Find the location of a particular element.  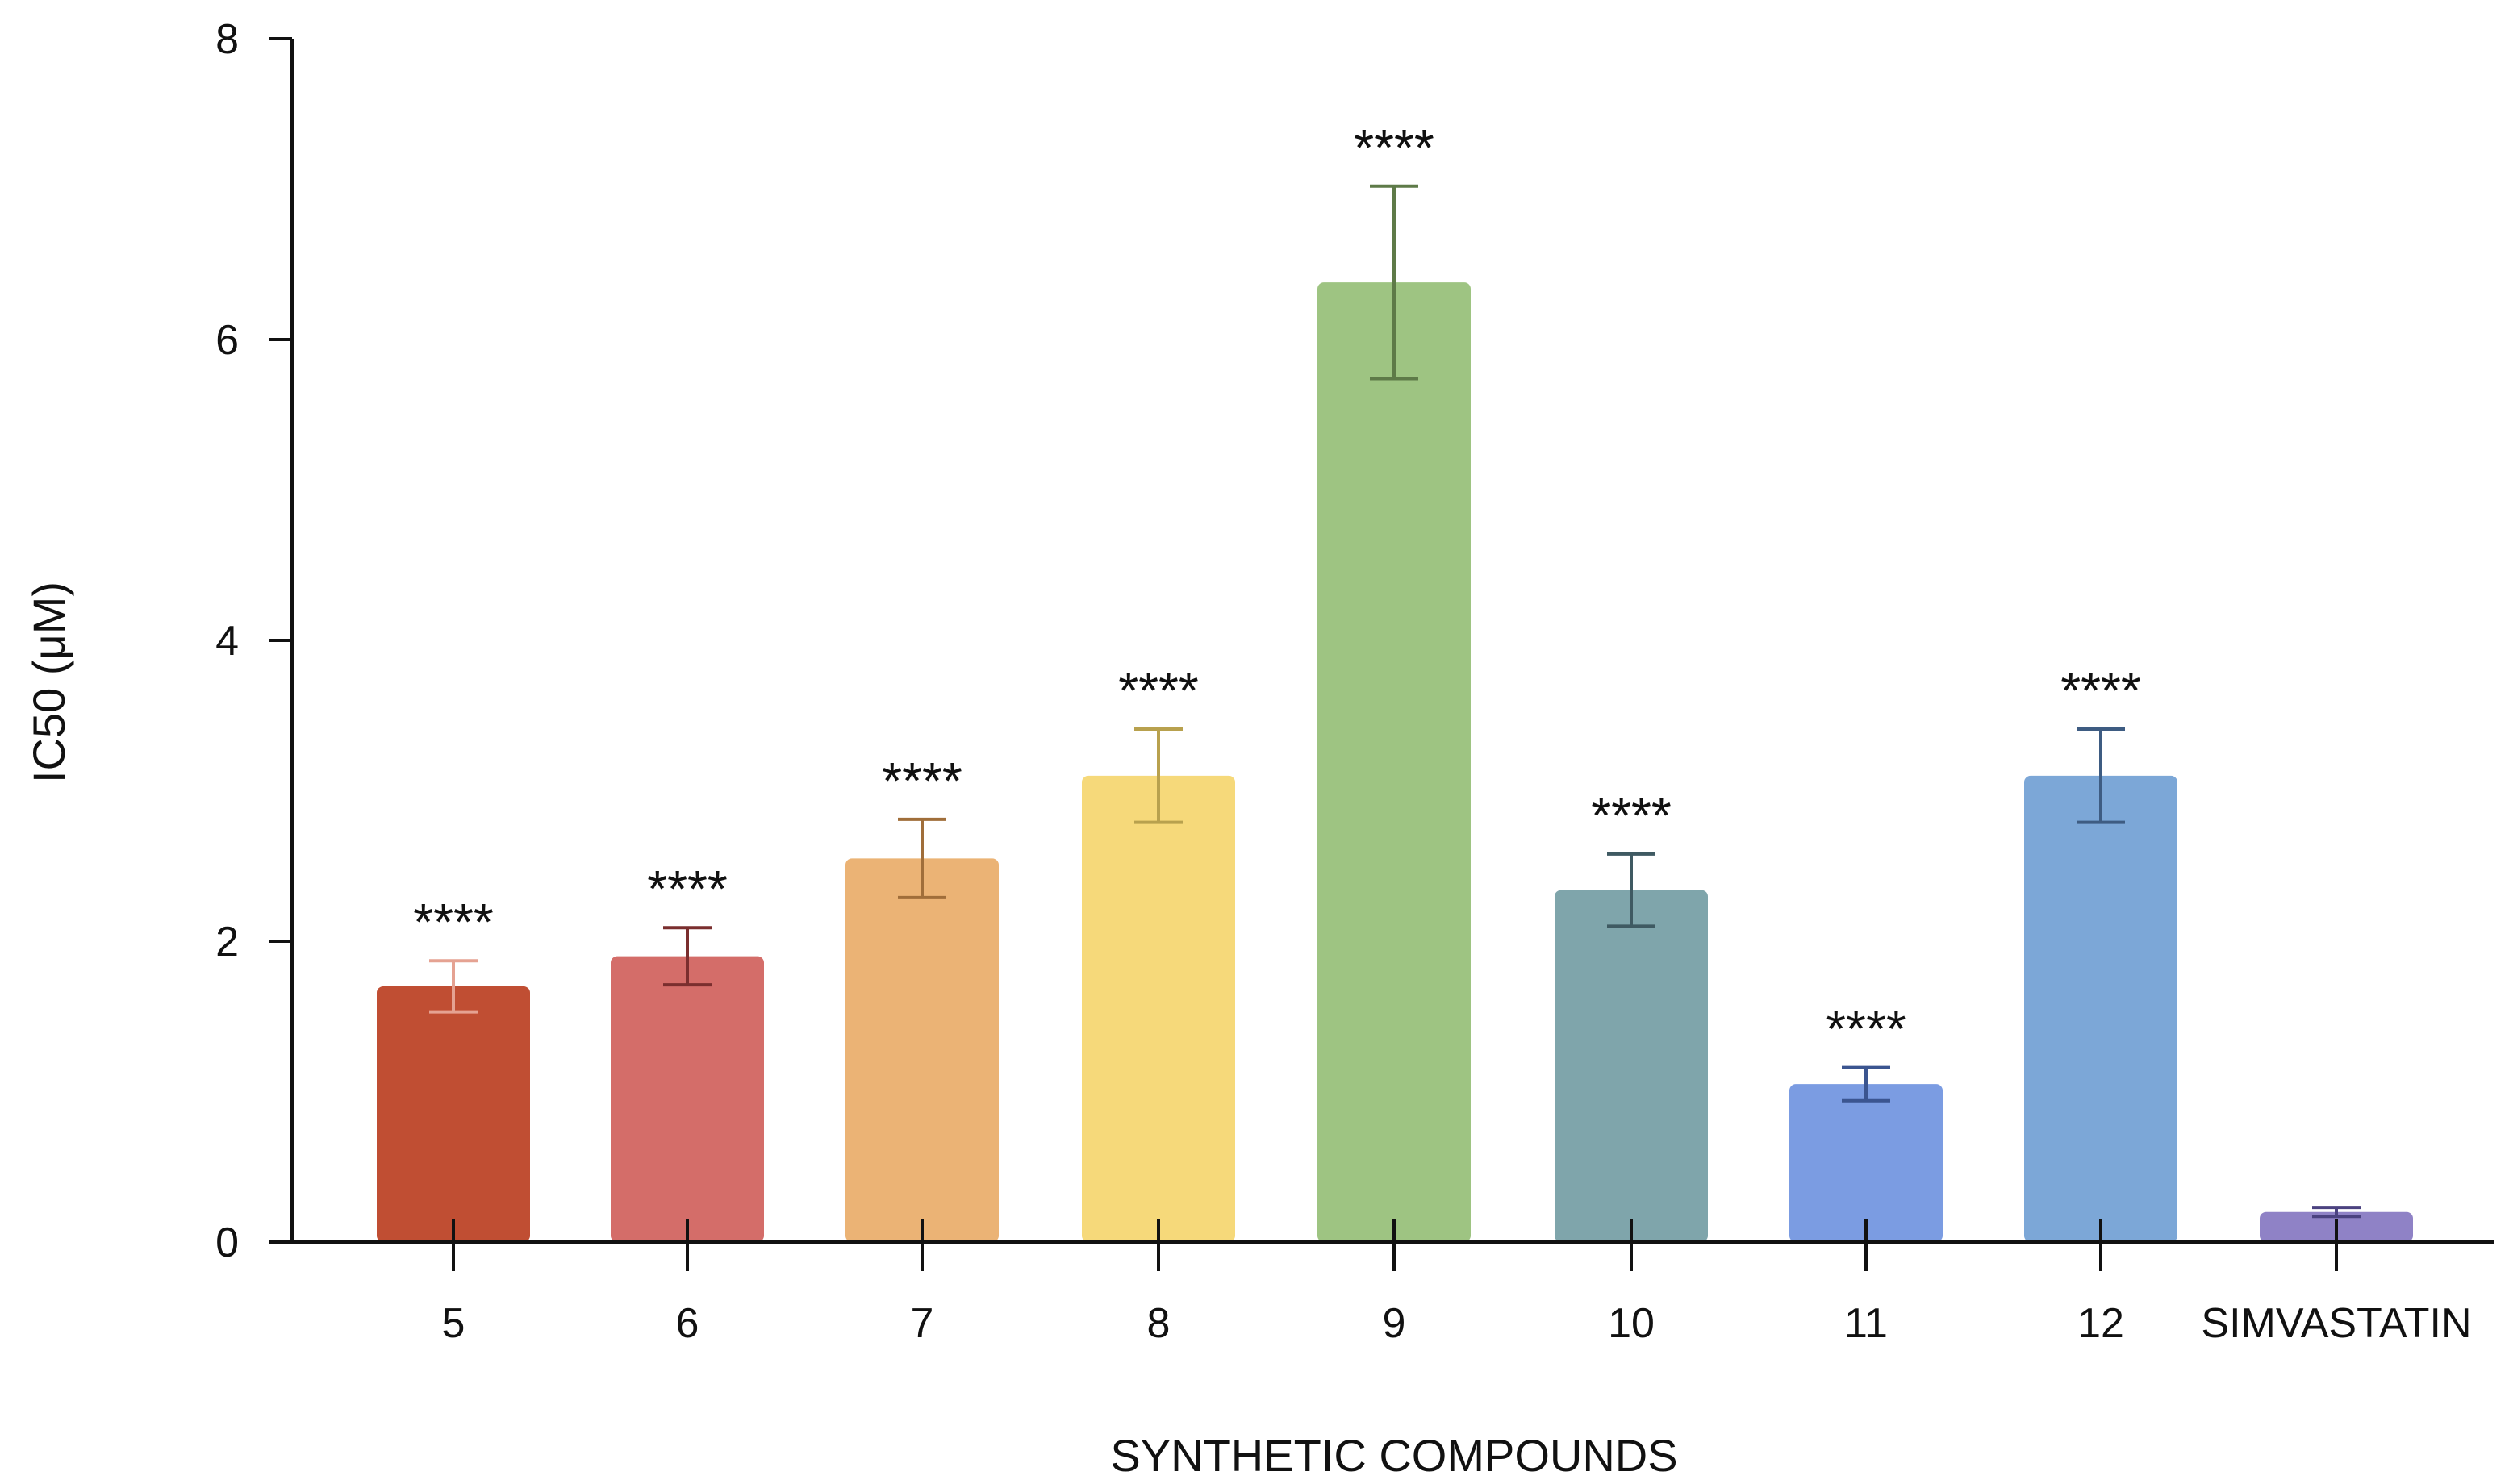

x-tick-label: 9 is located at coordinates (1394, 1323).